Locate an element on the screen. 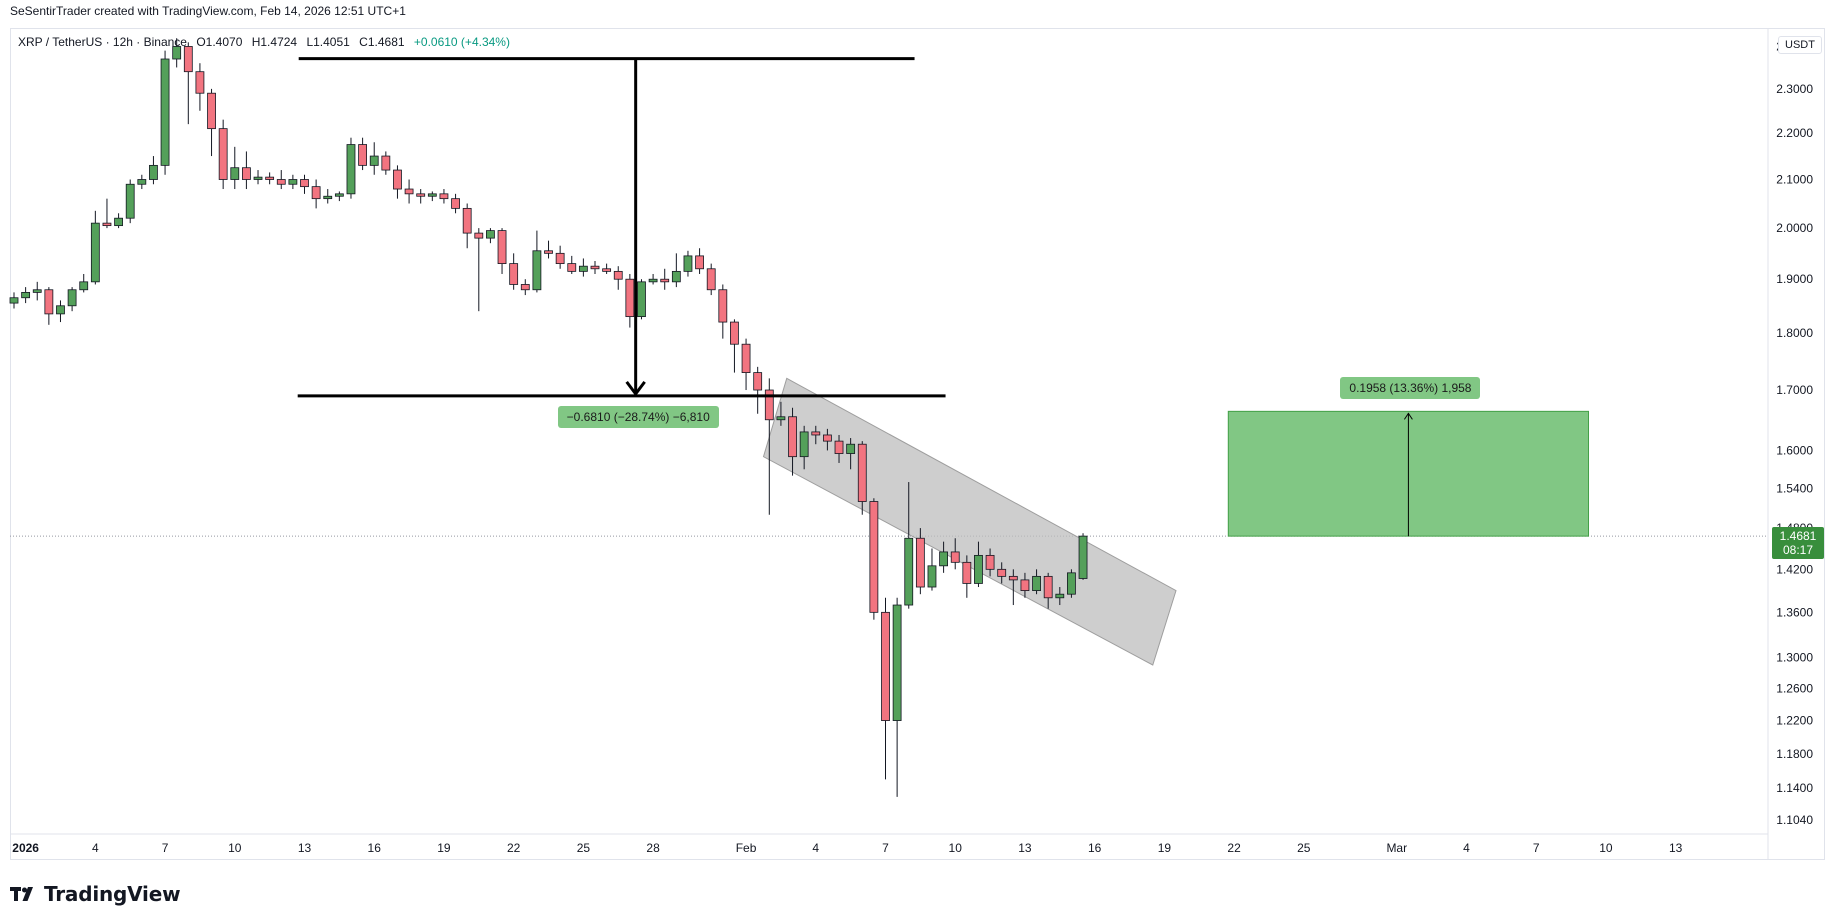 Image resolution: width=1835 pixels, height=921 pixels. time-tick-label: 10 is located at coordinates (1606, 848).